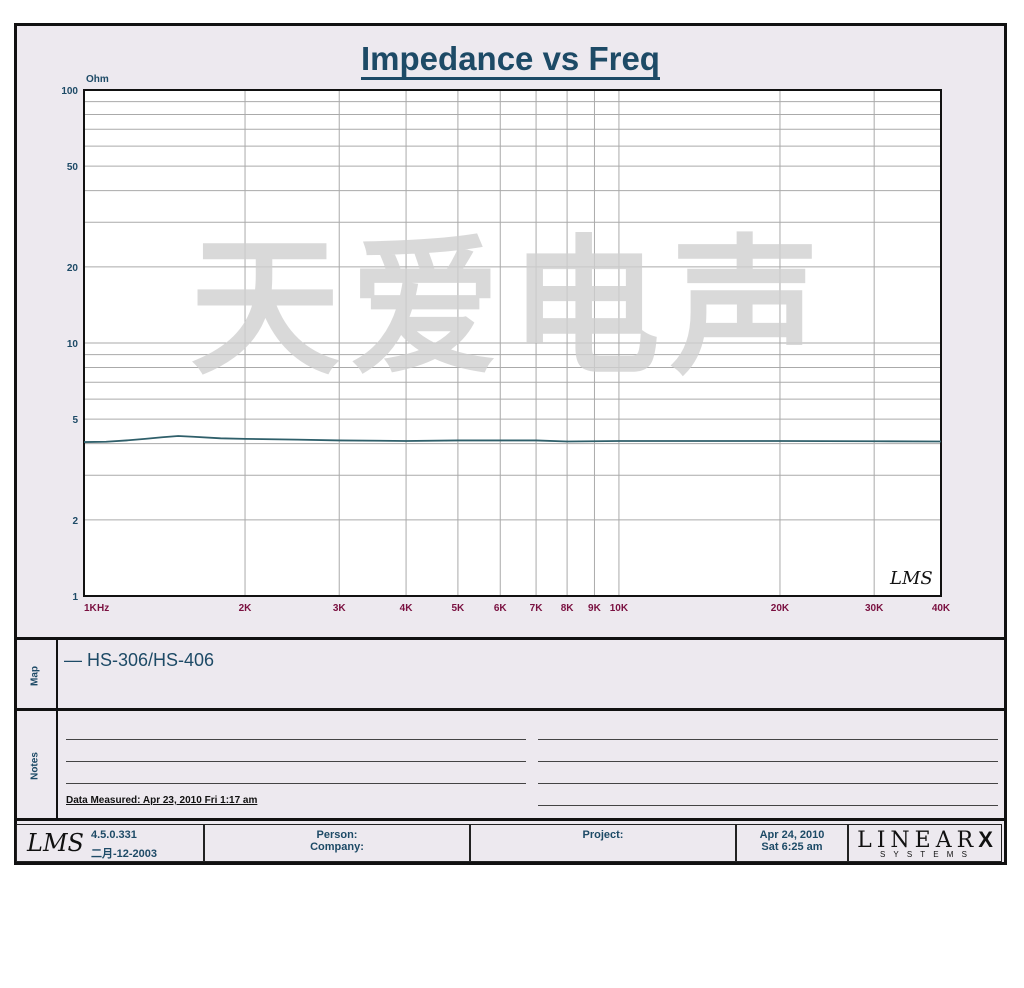  I want to click on date-cell: Apr 24, 2010 Sat 6:25 am, so click(792, 843).